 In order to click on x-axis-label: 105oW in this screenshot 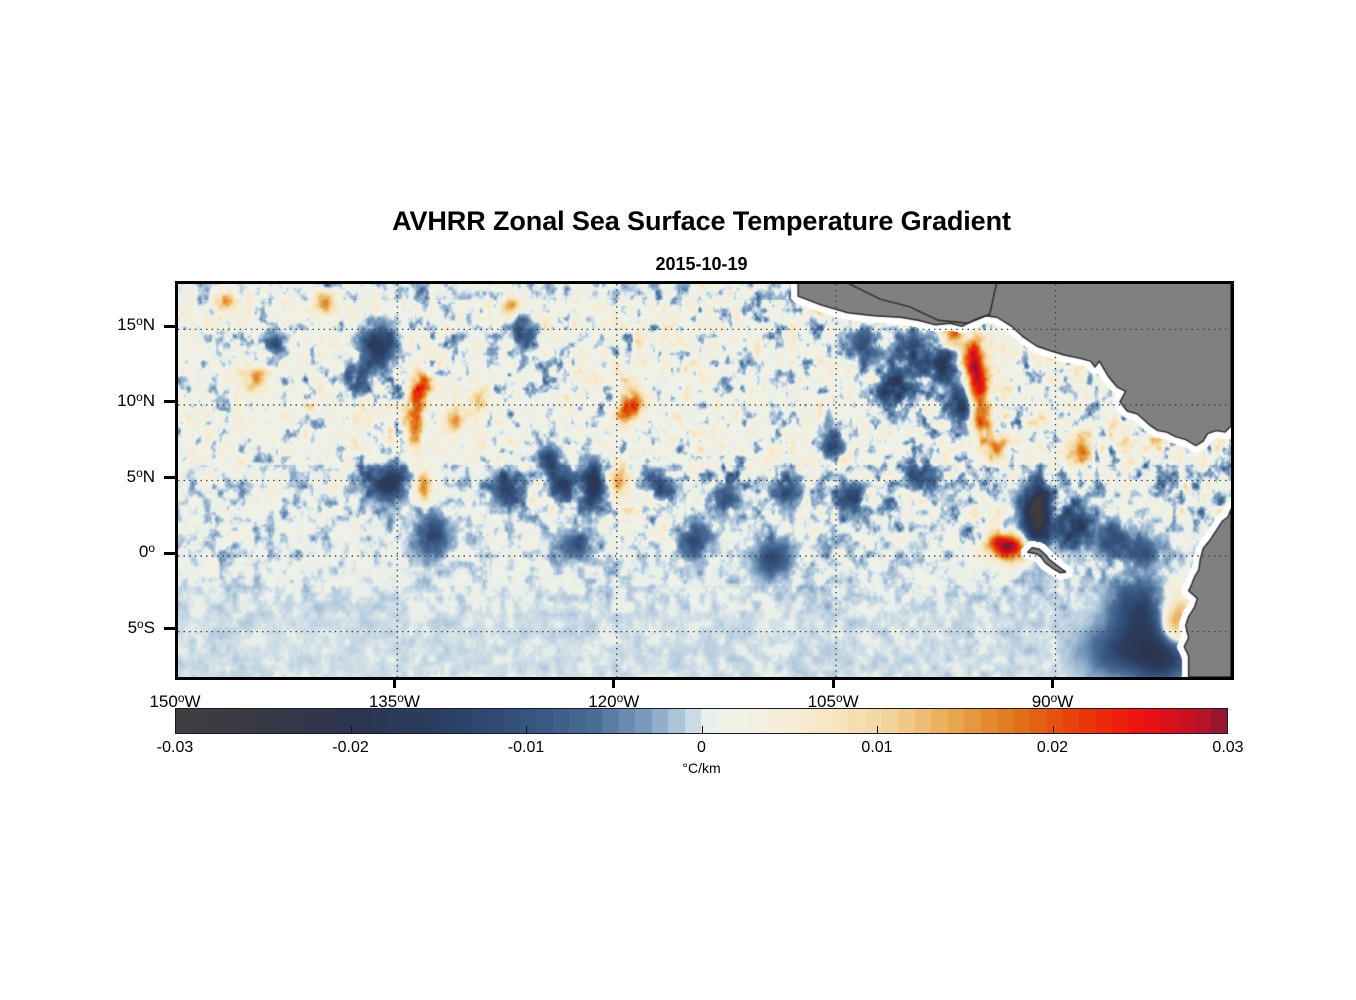, I will do `click(833, 701)`.